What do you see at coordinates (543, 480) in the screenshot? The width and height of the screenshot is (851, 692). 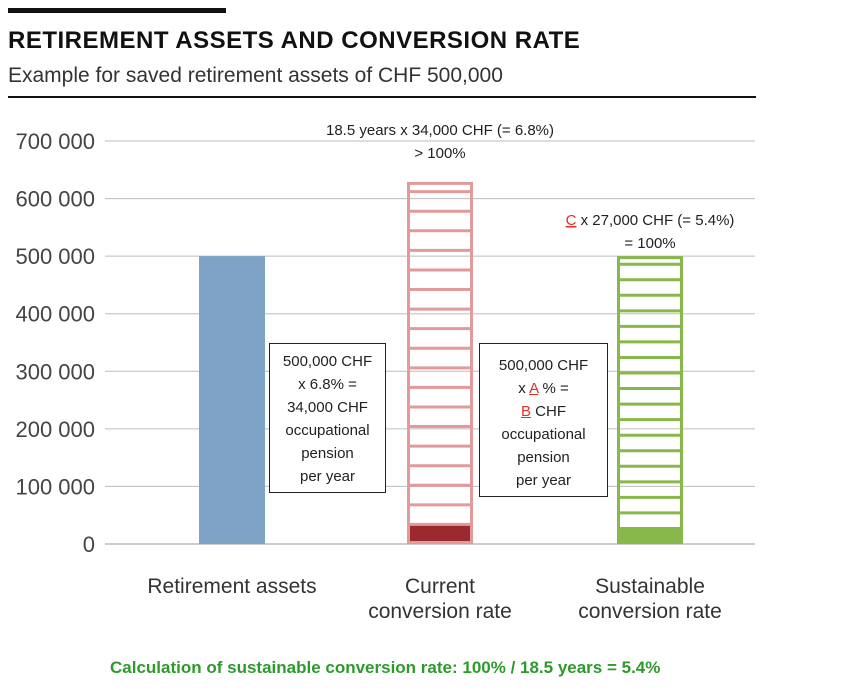 I see `sustainable-box-line6: per year` at bounding box center [543, 480].